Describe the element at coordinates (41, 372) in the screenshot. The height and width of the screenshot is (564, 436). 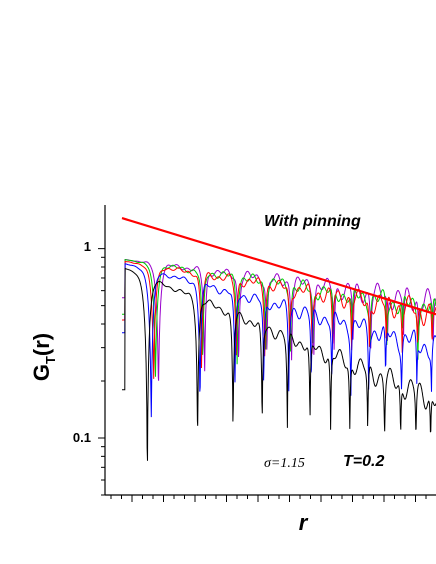
I see `y-axis-label-main: G` at that location.